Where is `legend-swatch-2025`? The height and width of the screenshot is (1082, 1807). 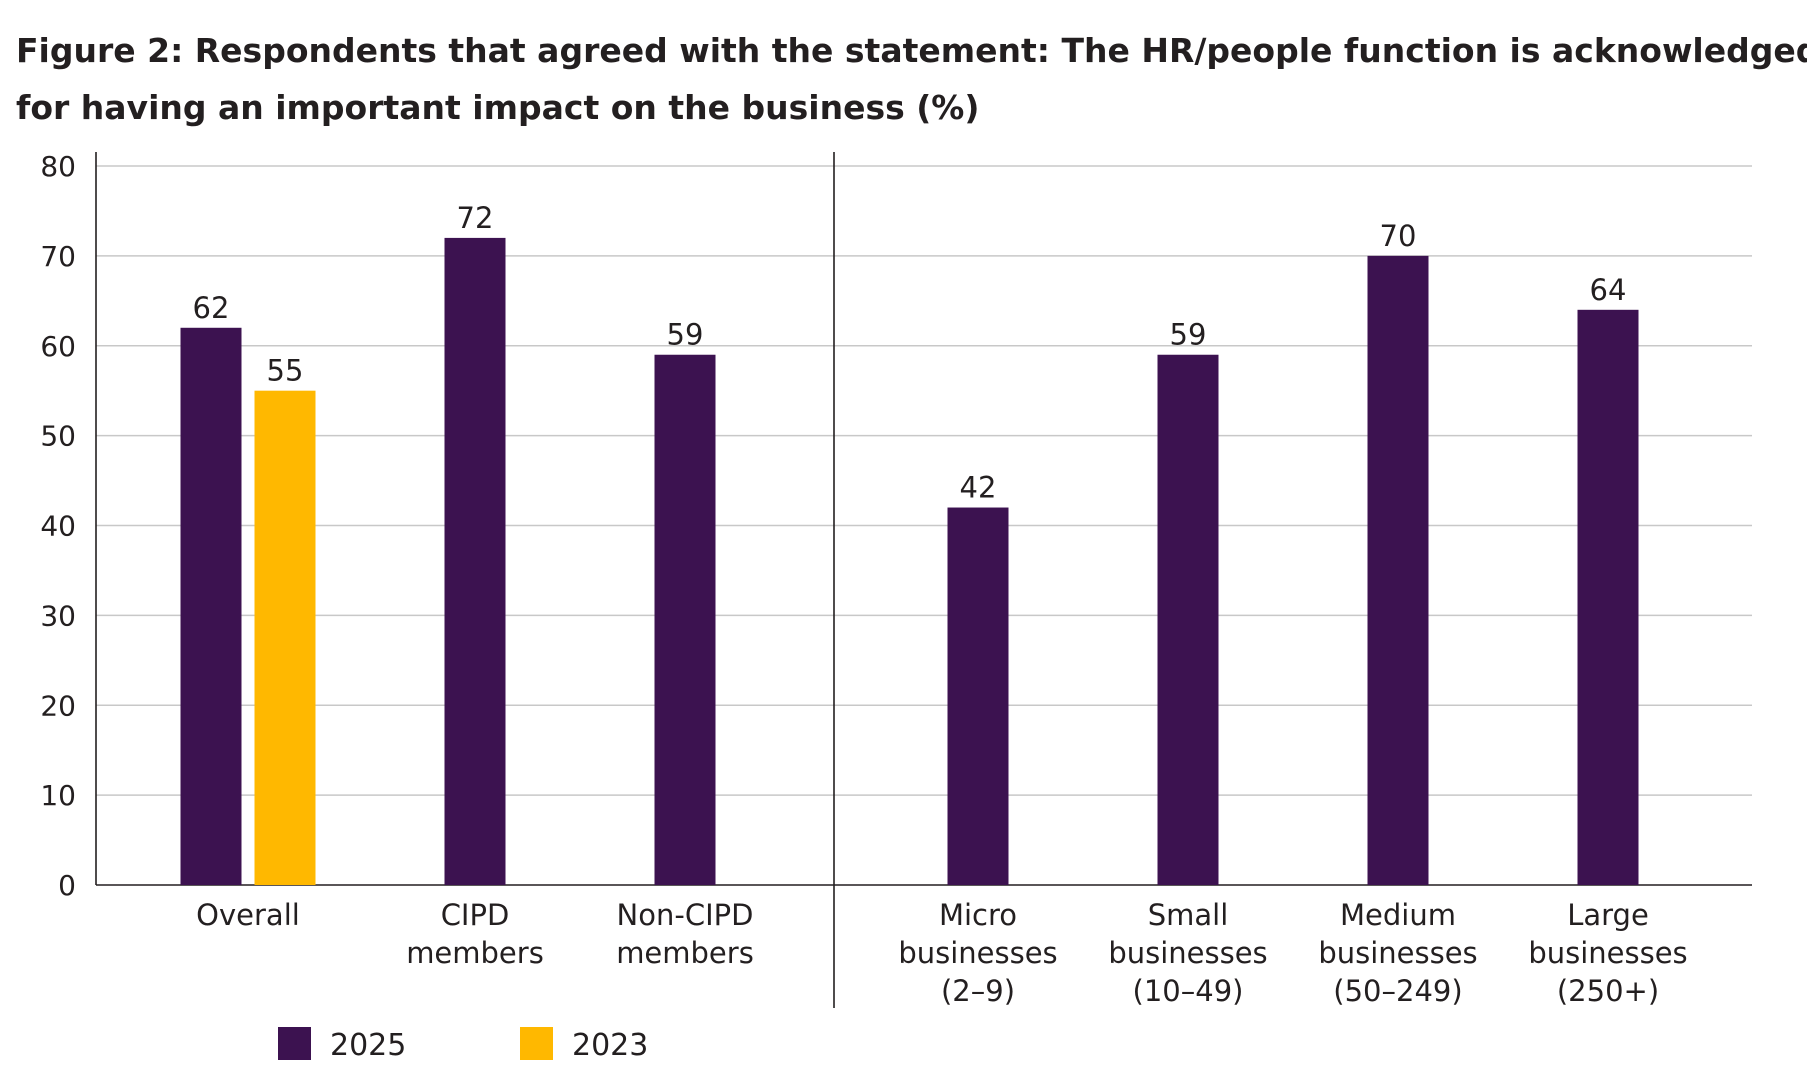
legend-swatch-2025 is located at coordinates (294, 1043).